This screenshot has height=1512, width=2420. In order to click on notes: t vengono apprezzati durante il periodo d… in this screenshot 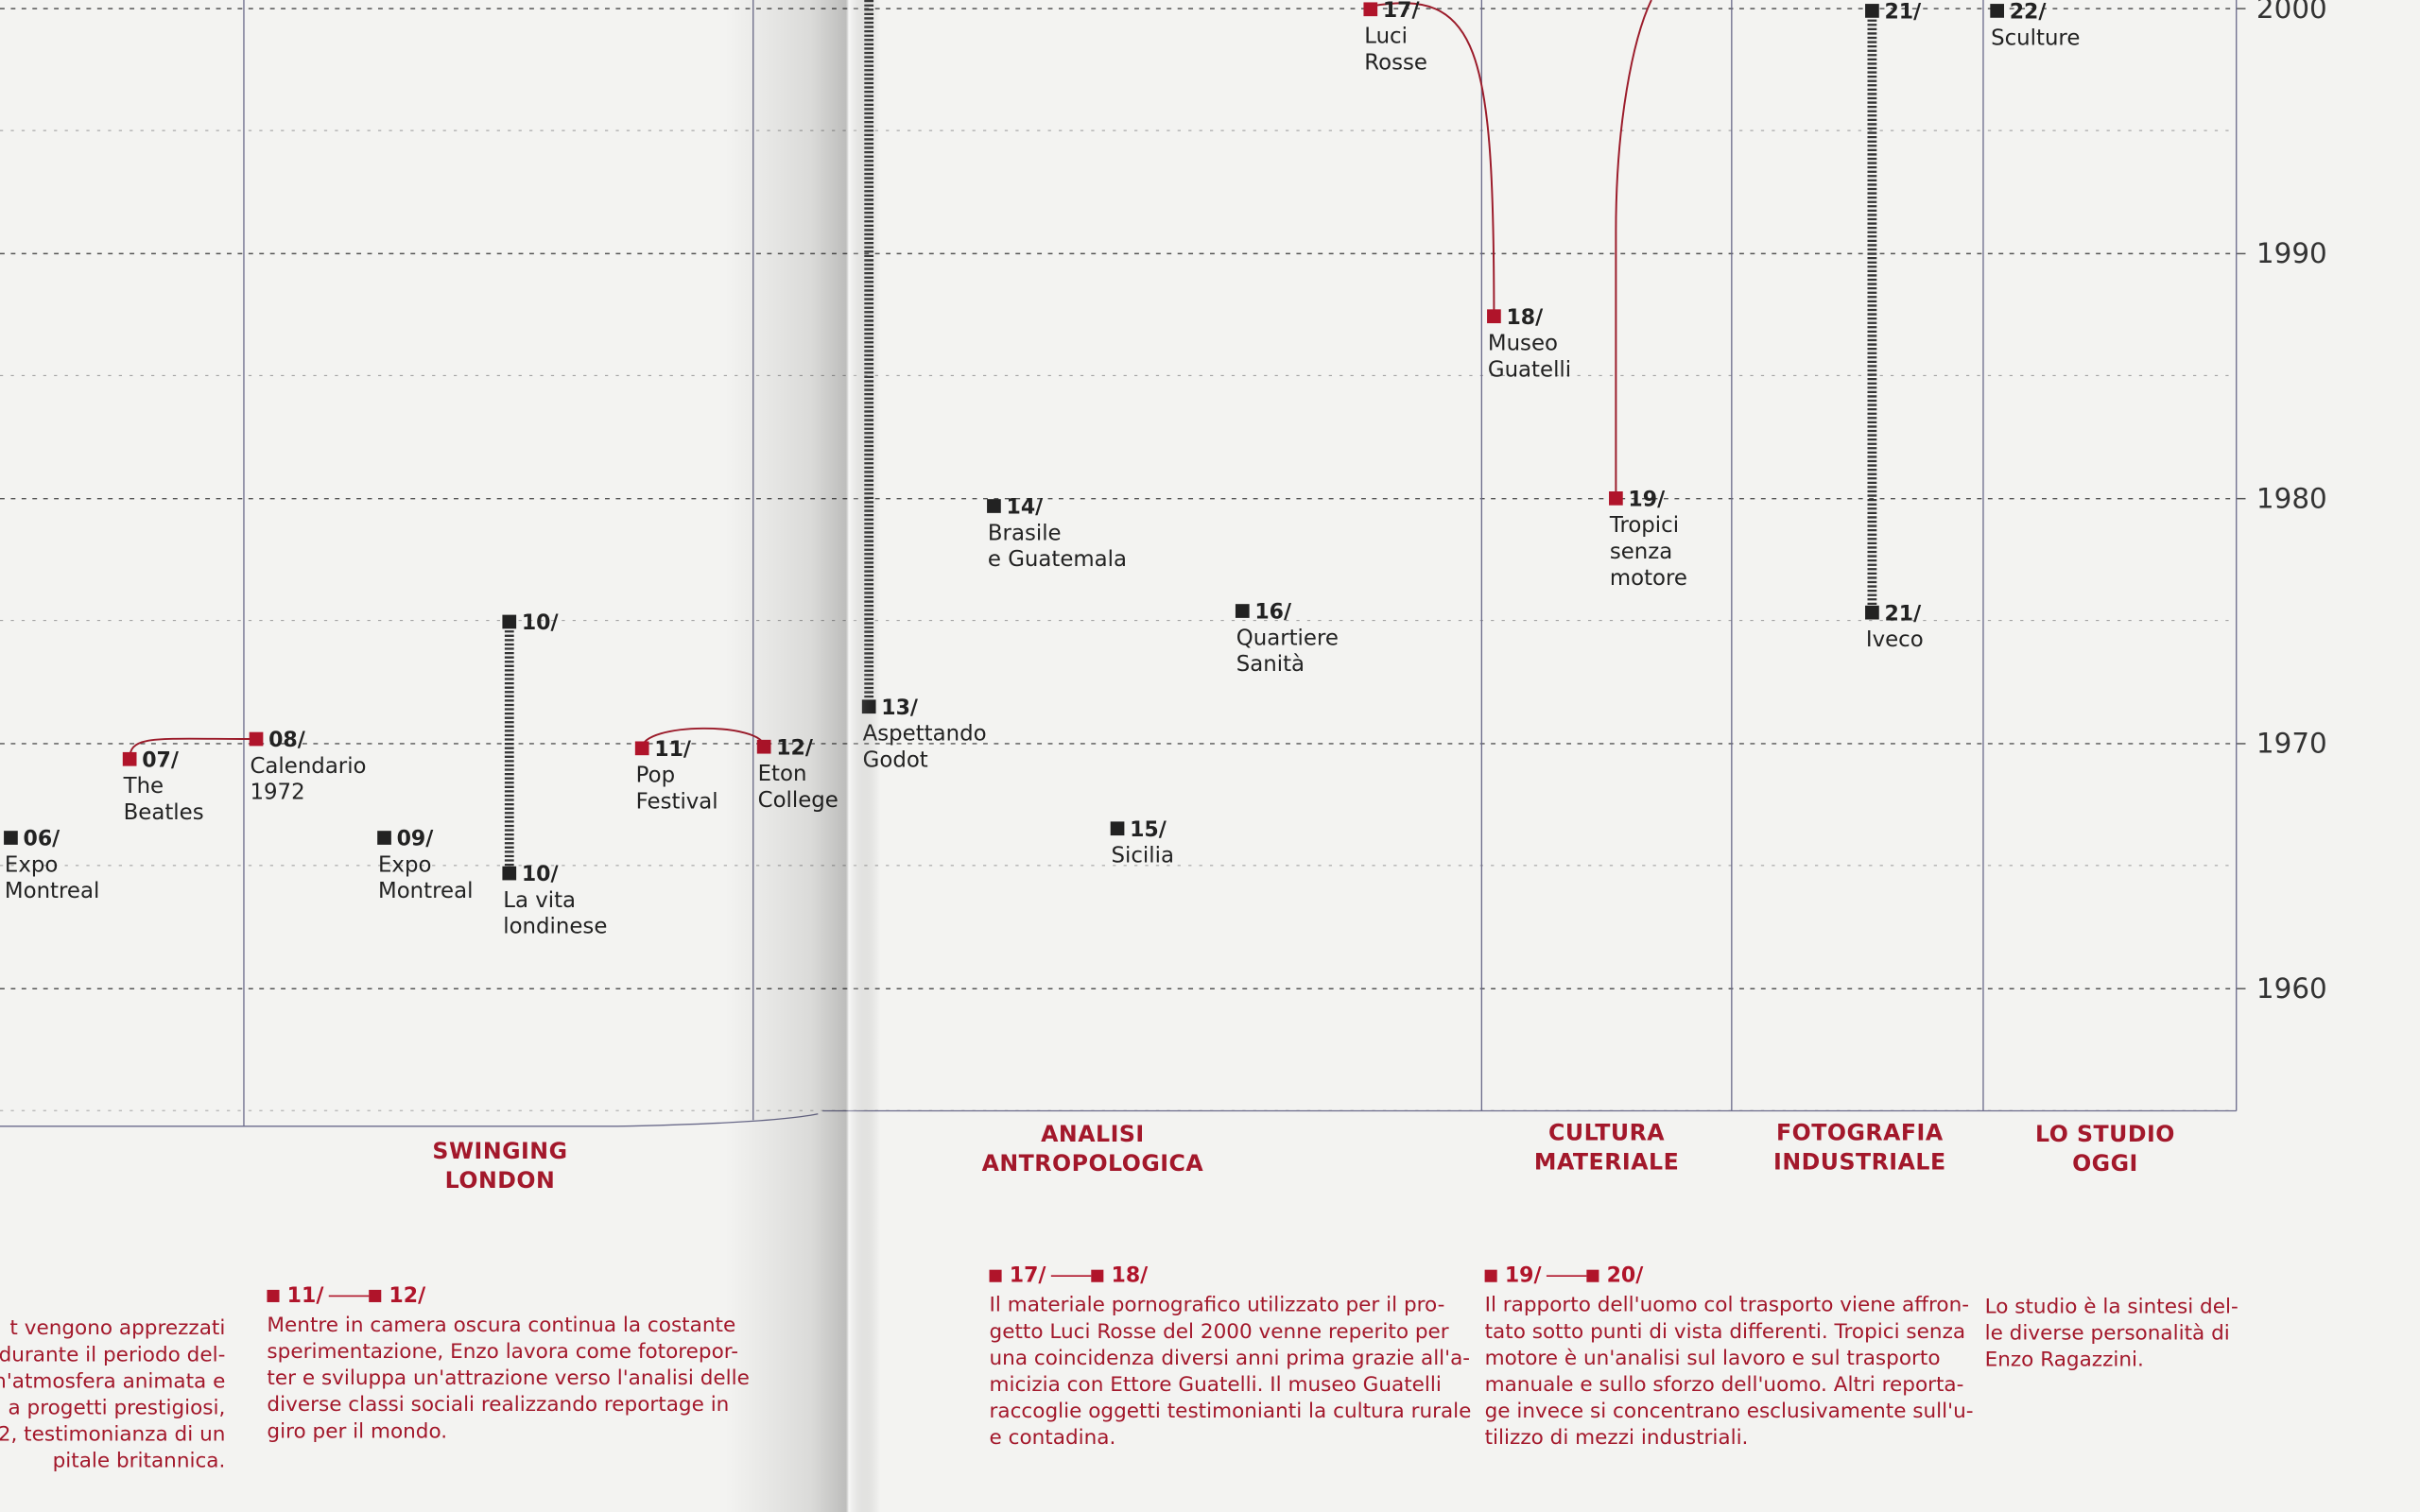, I will do `click(1119, 1368)`.